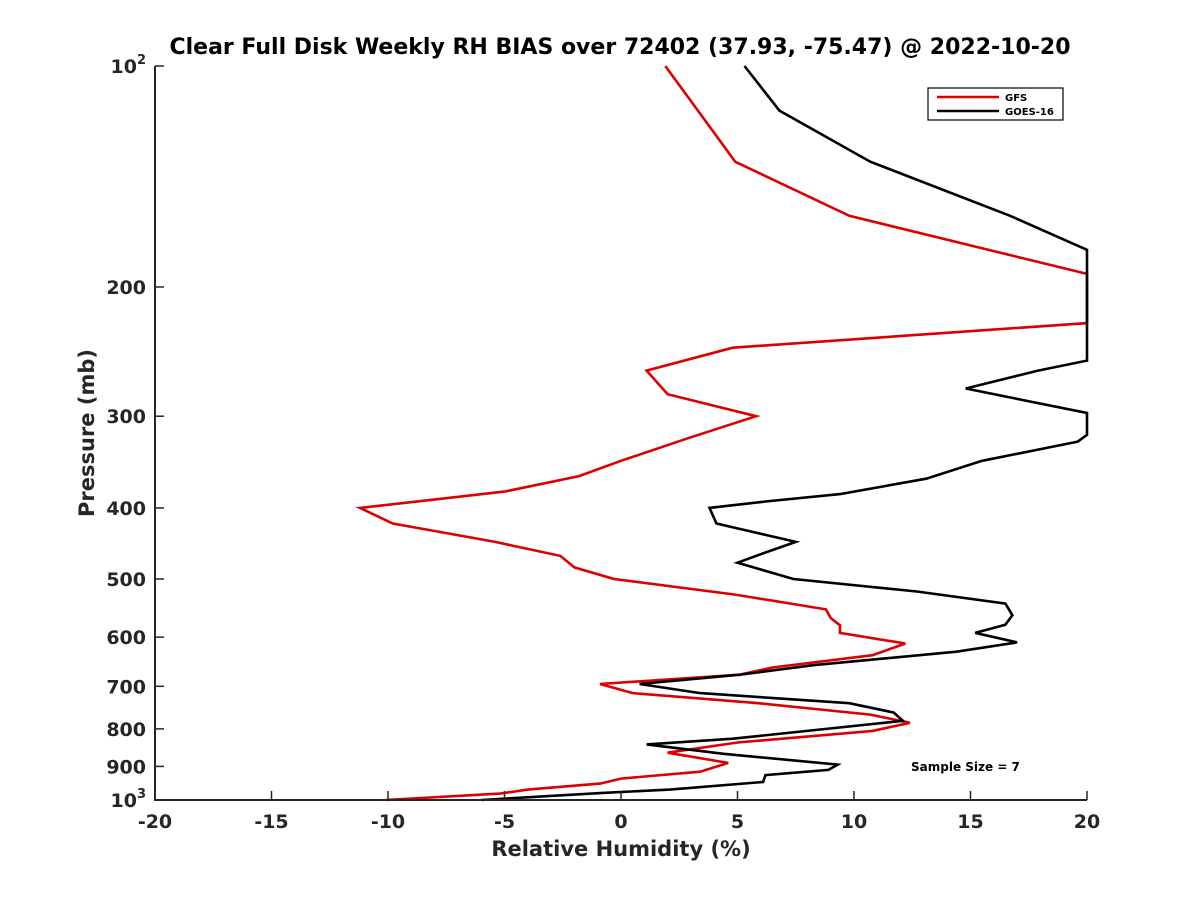 This screenshot has width=1200, height=900. I want to click on y-tick-label: 300, so click(126, 417).